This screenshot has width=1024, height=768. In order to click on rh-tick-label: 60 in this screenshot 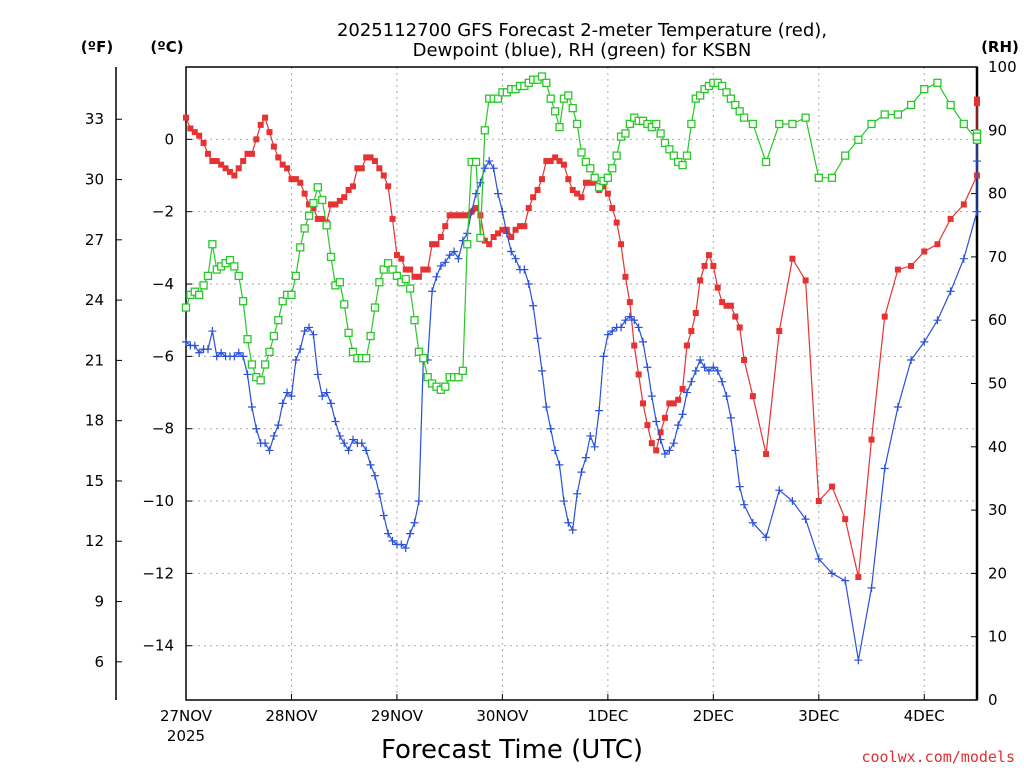, I will do `click(997, 320)`.